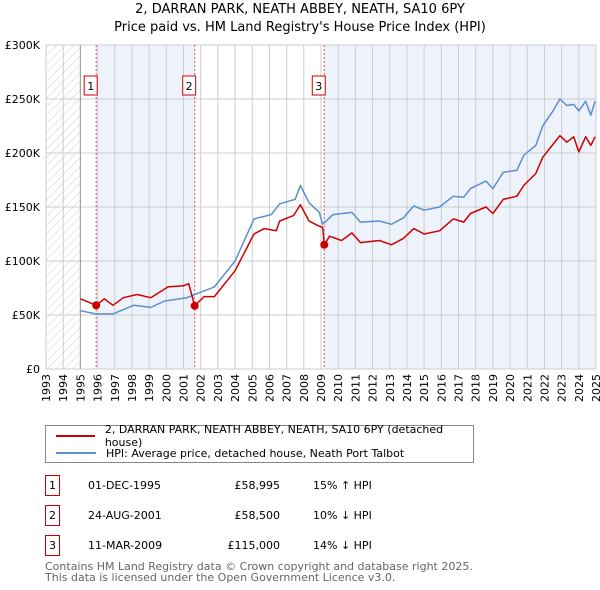  I want to click on sale-date: 24-AUG-2001, so click(125, 515).